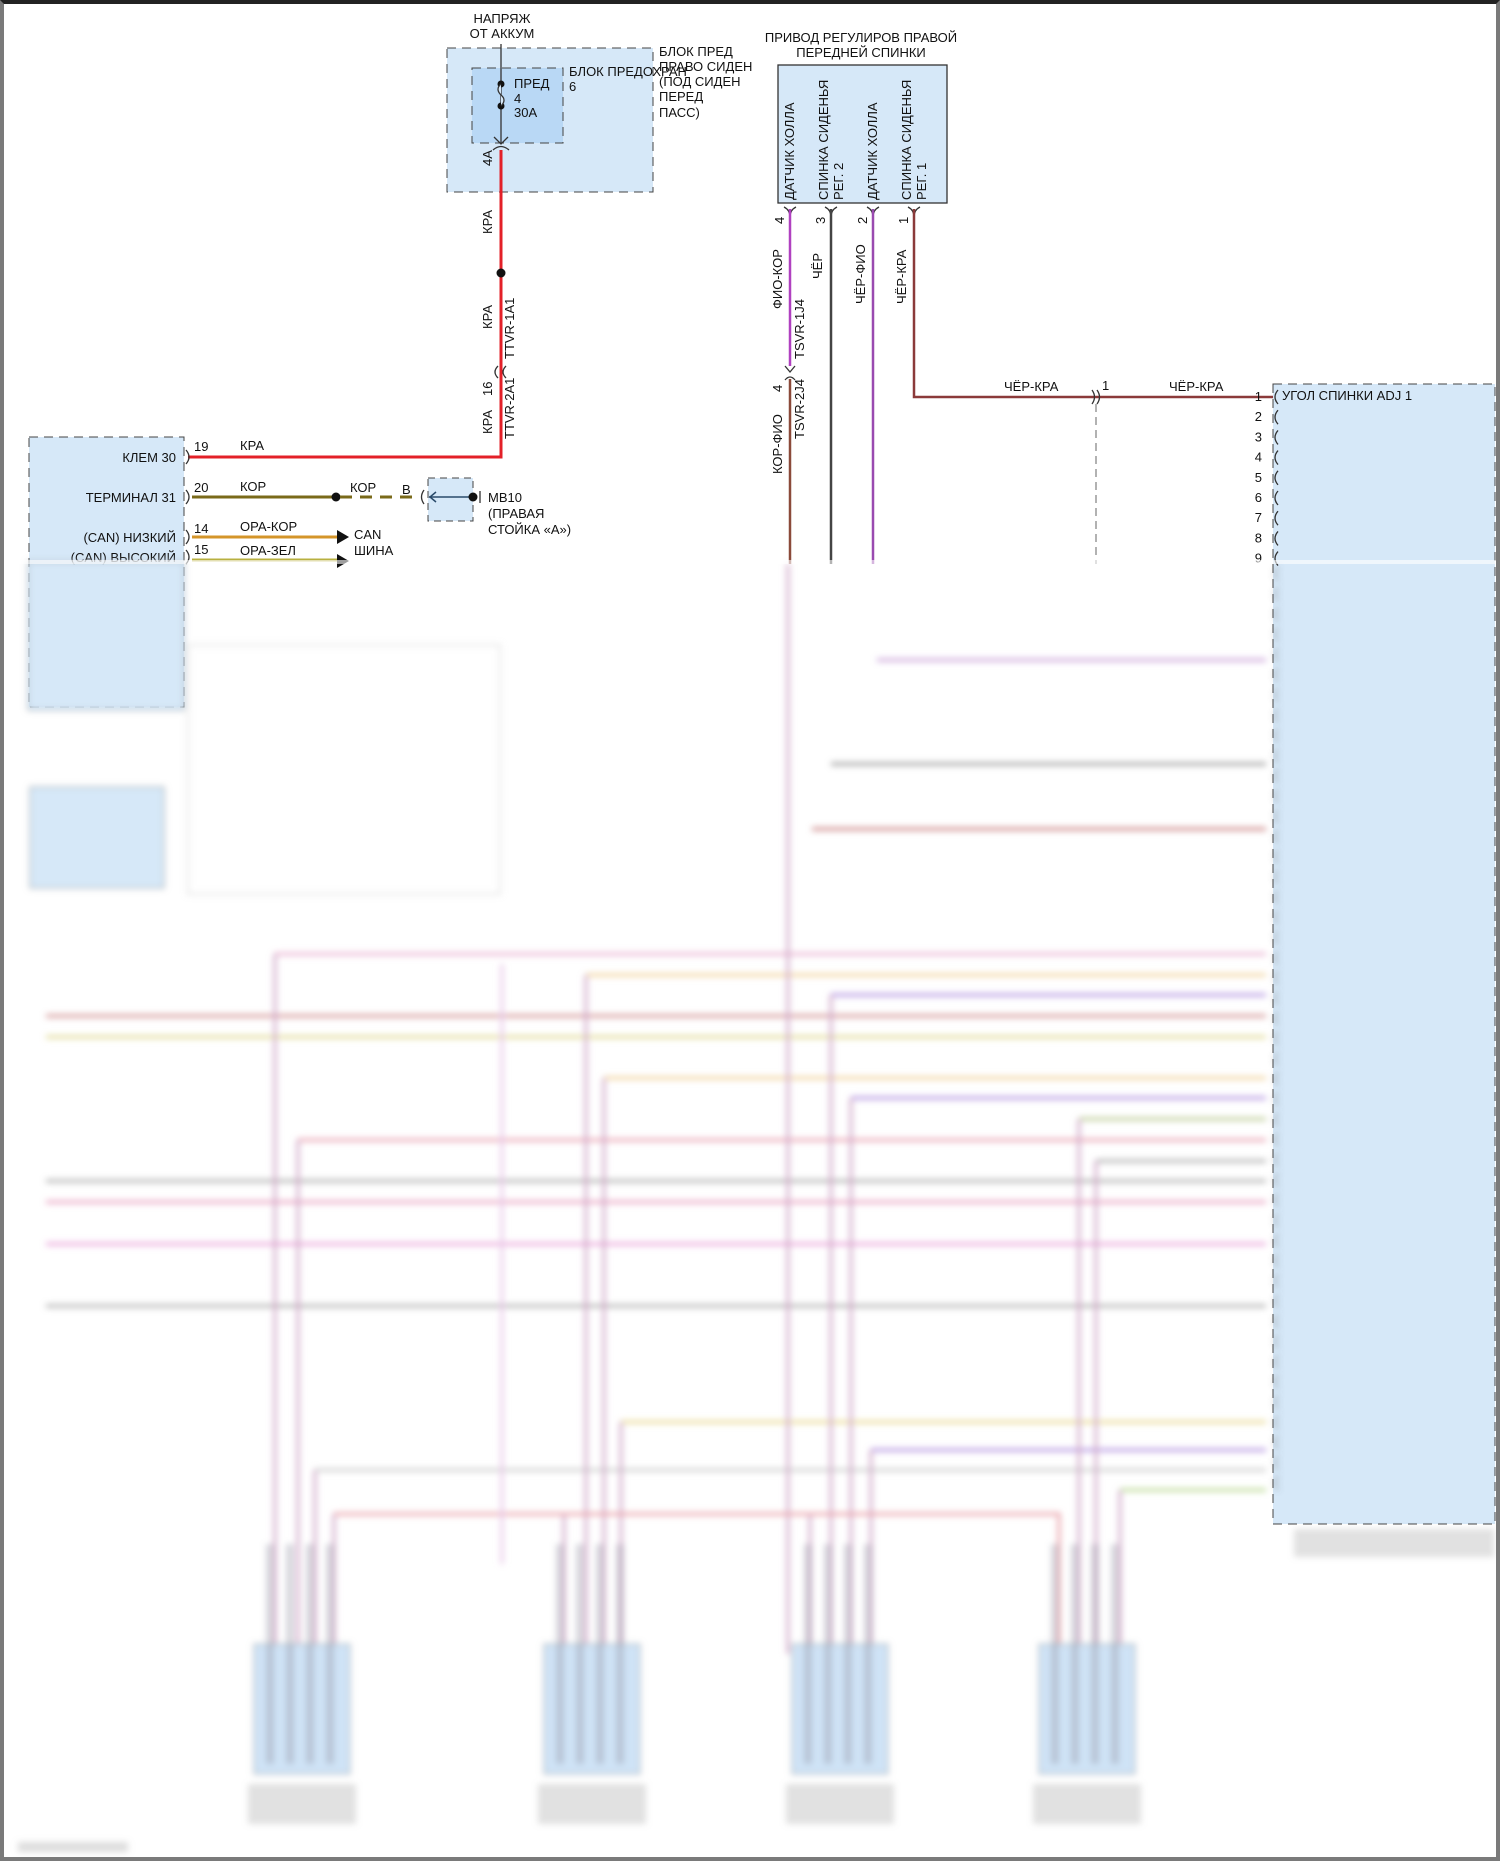 Image resolution: width=1500 pixels, height=1861 pixels. I want to click on svg-text: (CAN) НИЗКИЙ, so click(129, 537).